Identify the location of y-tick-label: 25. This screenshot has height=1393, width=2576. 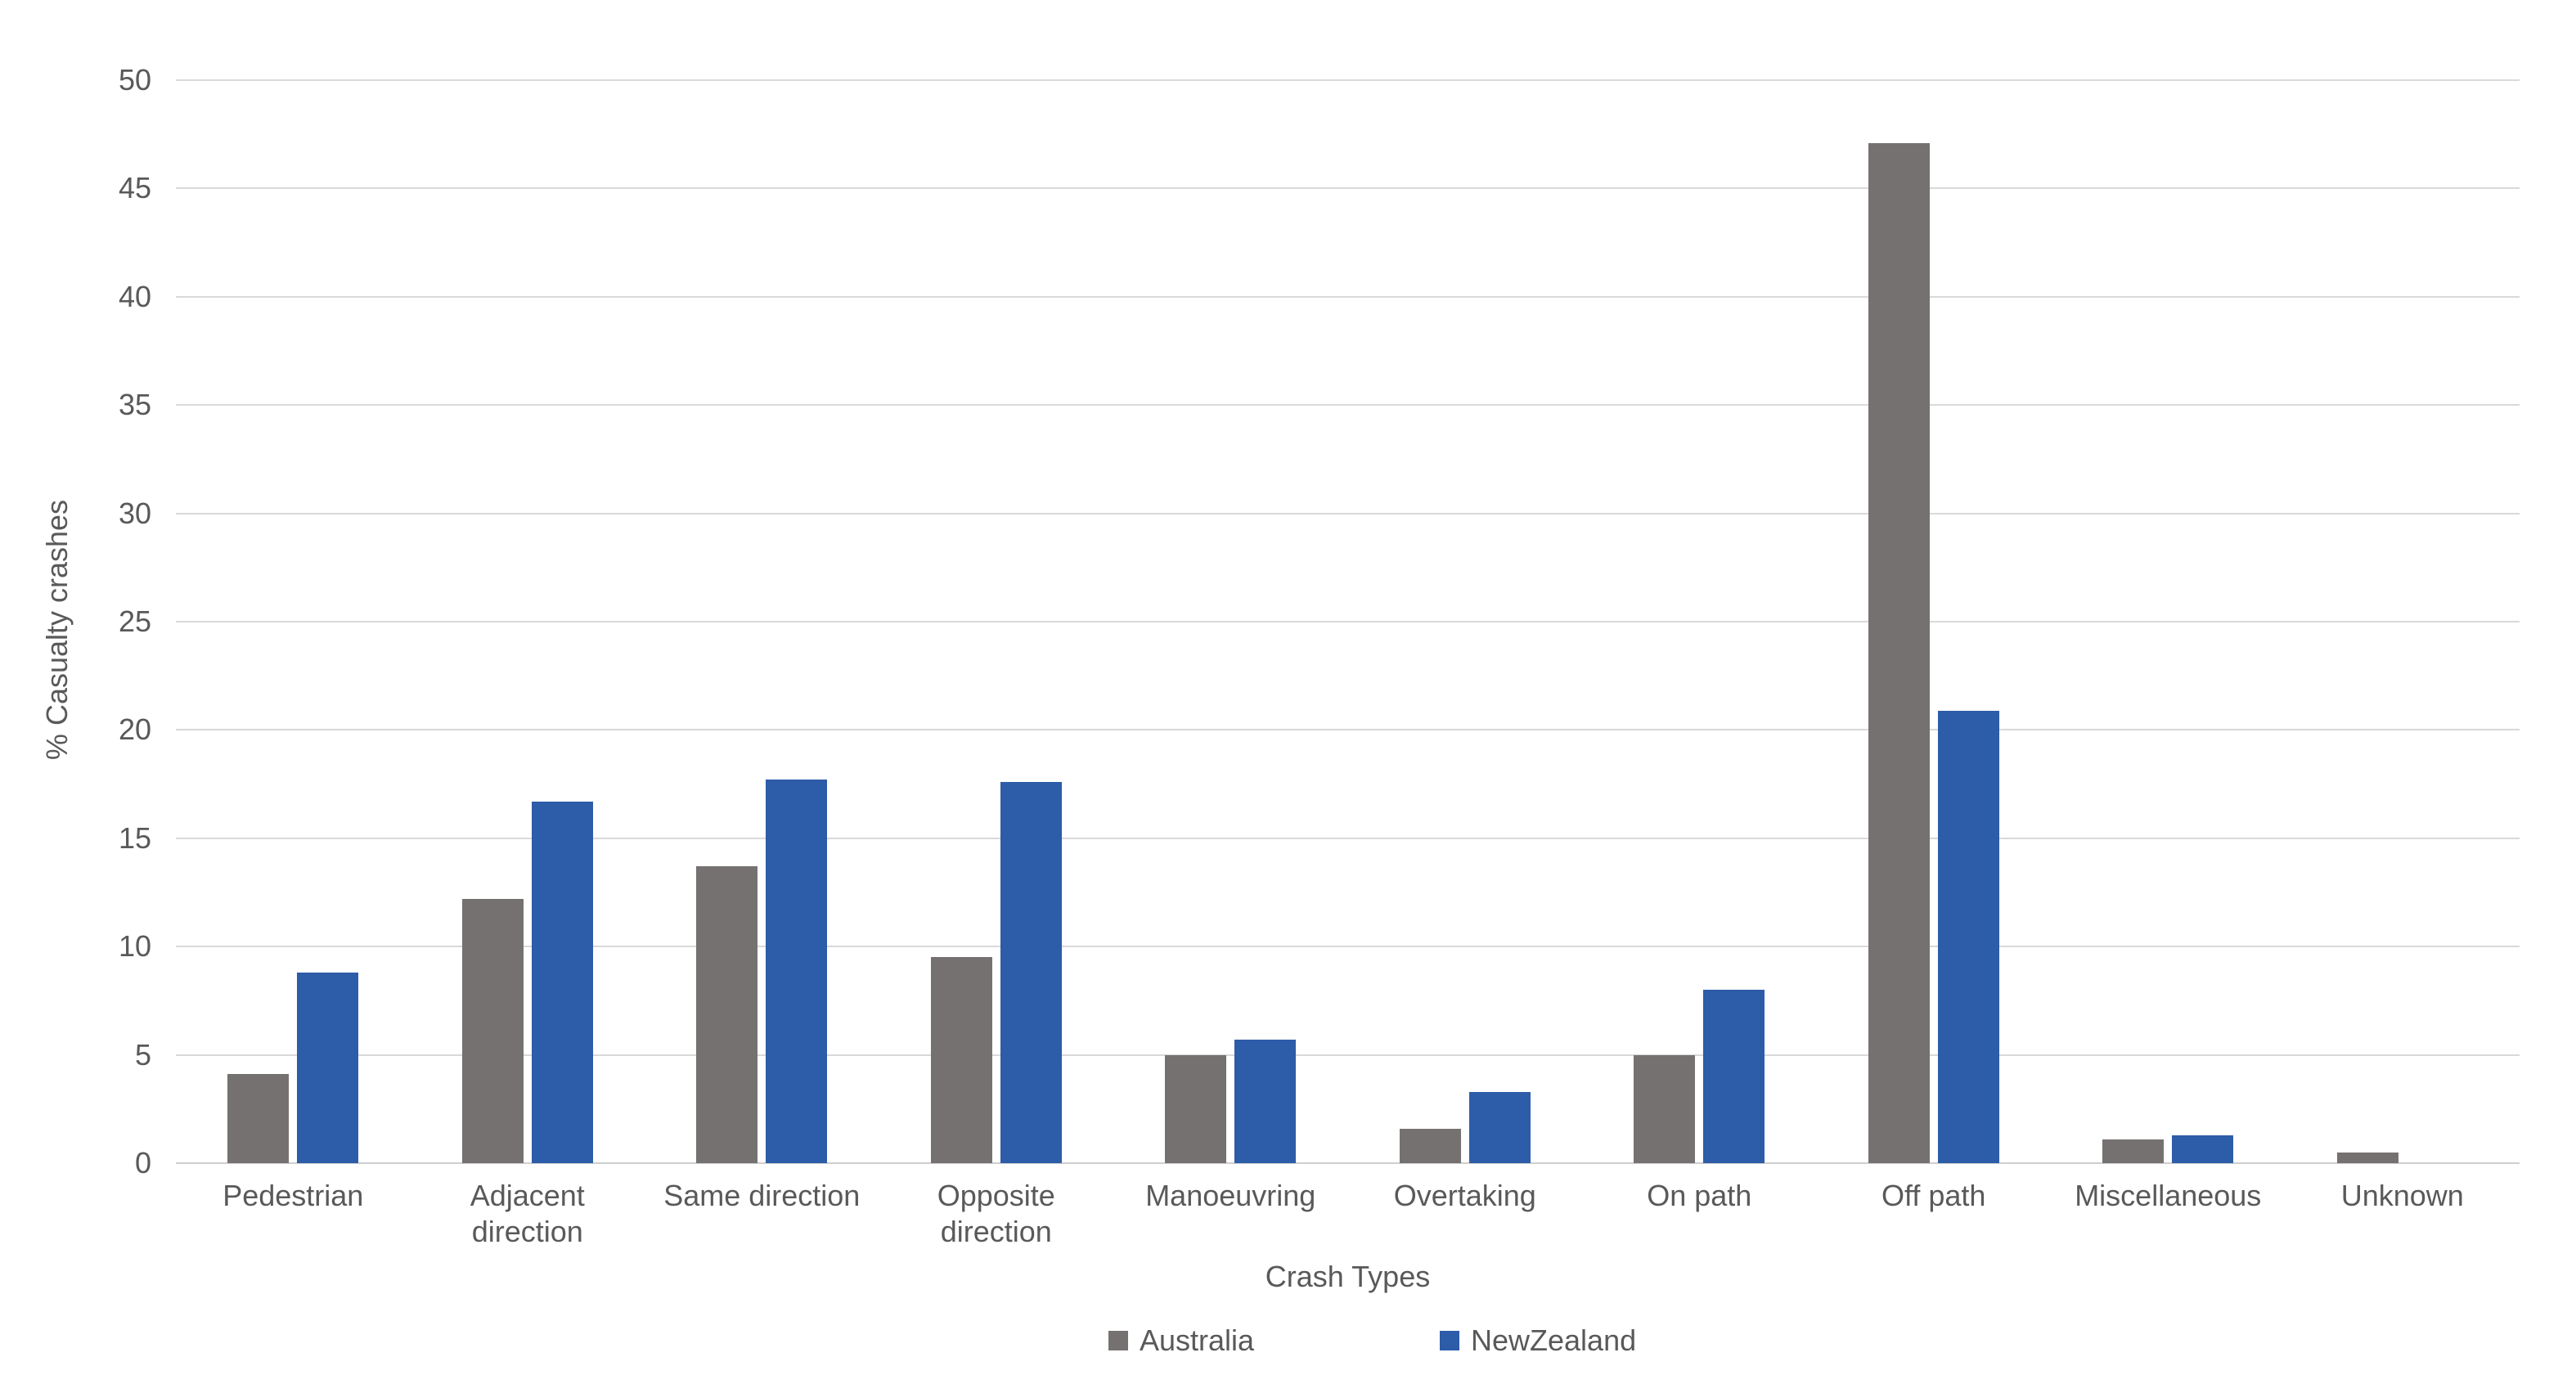
(134, 621).